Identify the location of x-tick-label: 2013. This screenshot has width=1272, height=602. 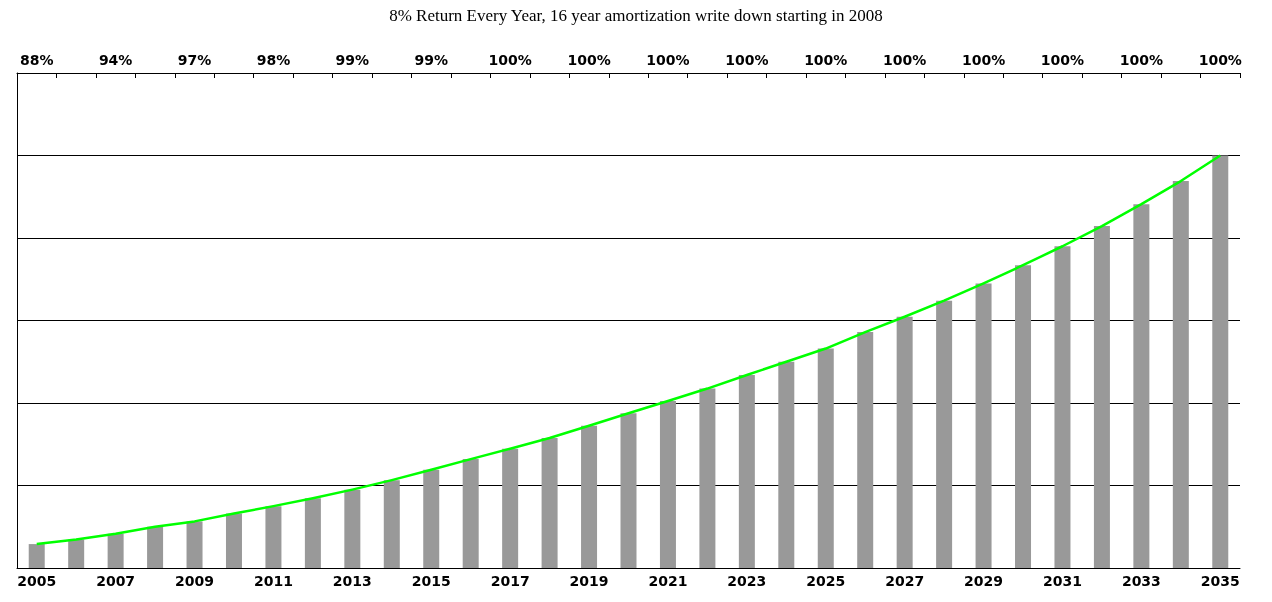
(352, 581).